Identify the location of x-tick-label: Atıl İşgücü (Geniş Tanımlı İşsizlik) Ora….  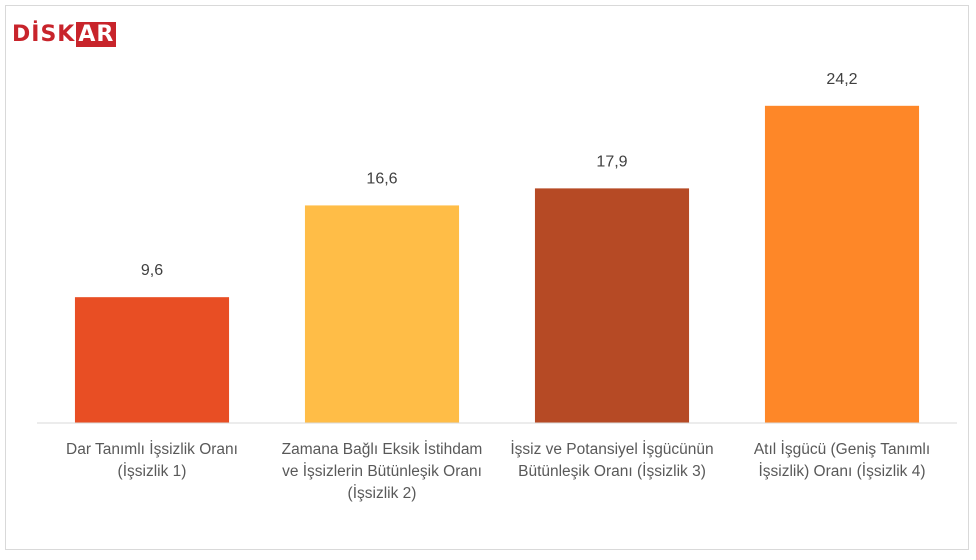
(842, 460).